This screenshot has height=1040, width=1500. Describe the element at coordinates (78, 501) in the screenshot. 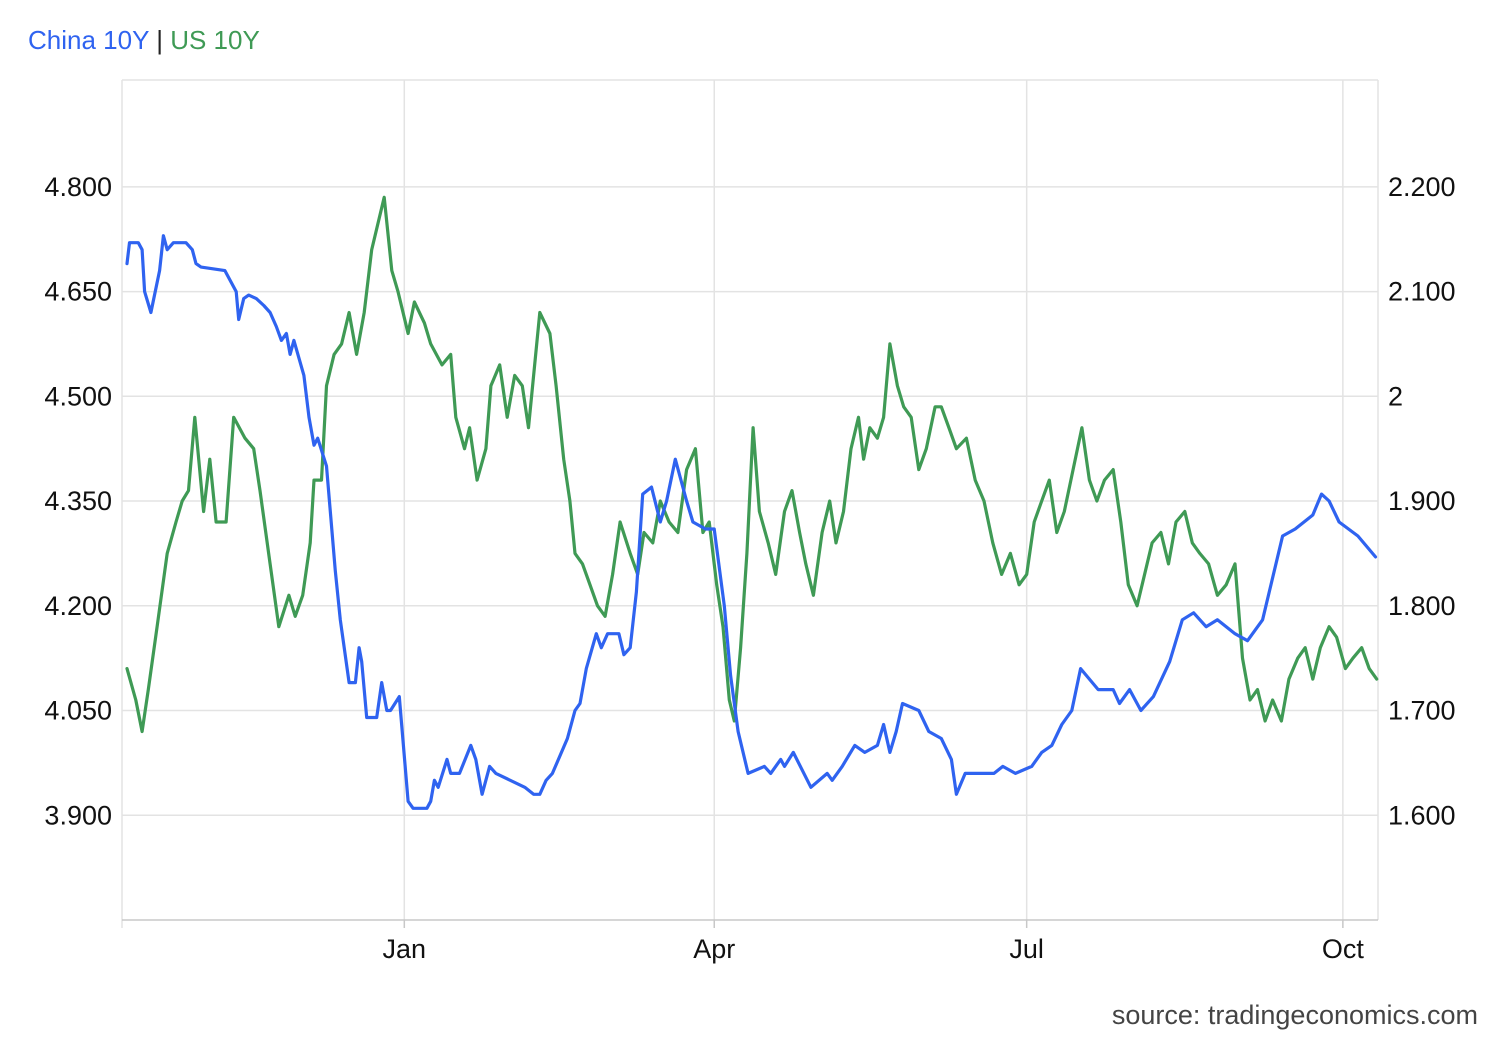

I see `y-left-tick-label: 4.350` at that location.